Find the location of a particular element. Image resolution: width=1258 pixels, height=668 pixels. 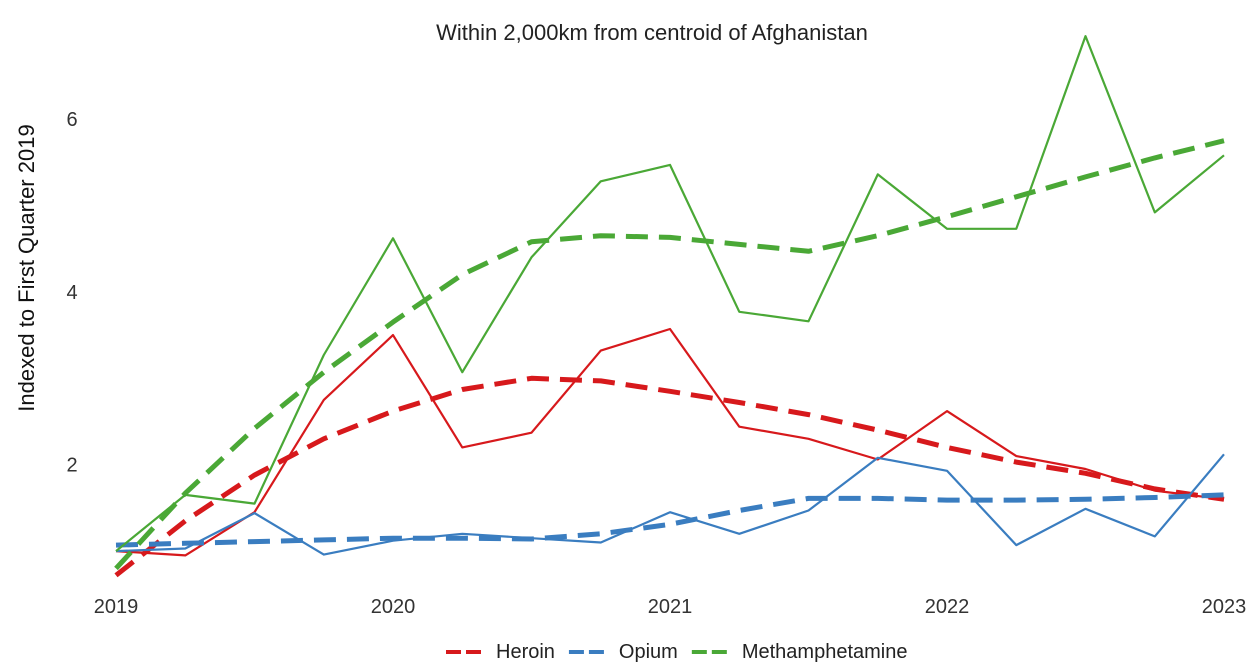

legend-label-methamphetamine: Methamphetamine is located at coordinates (825, 652).